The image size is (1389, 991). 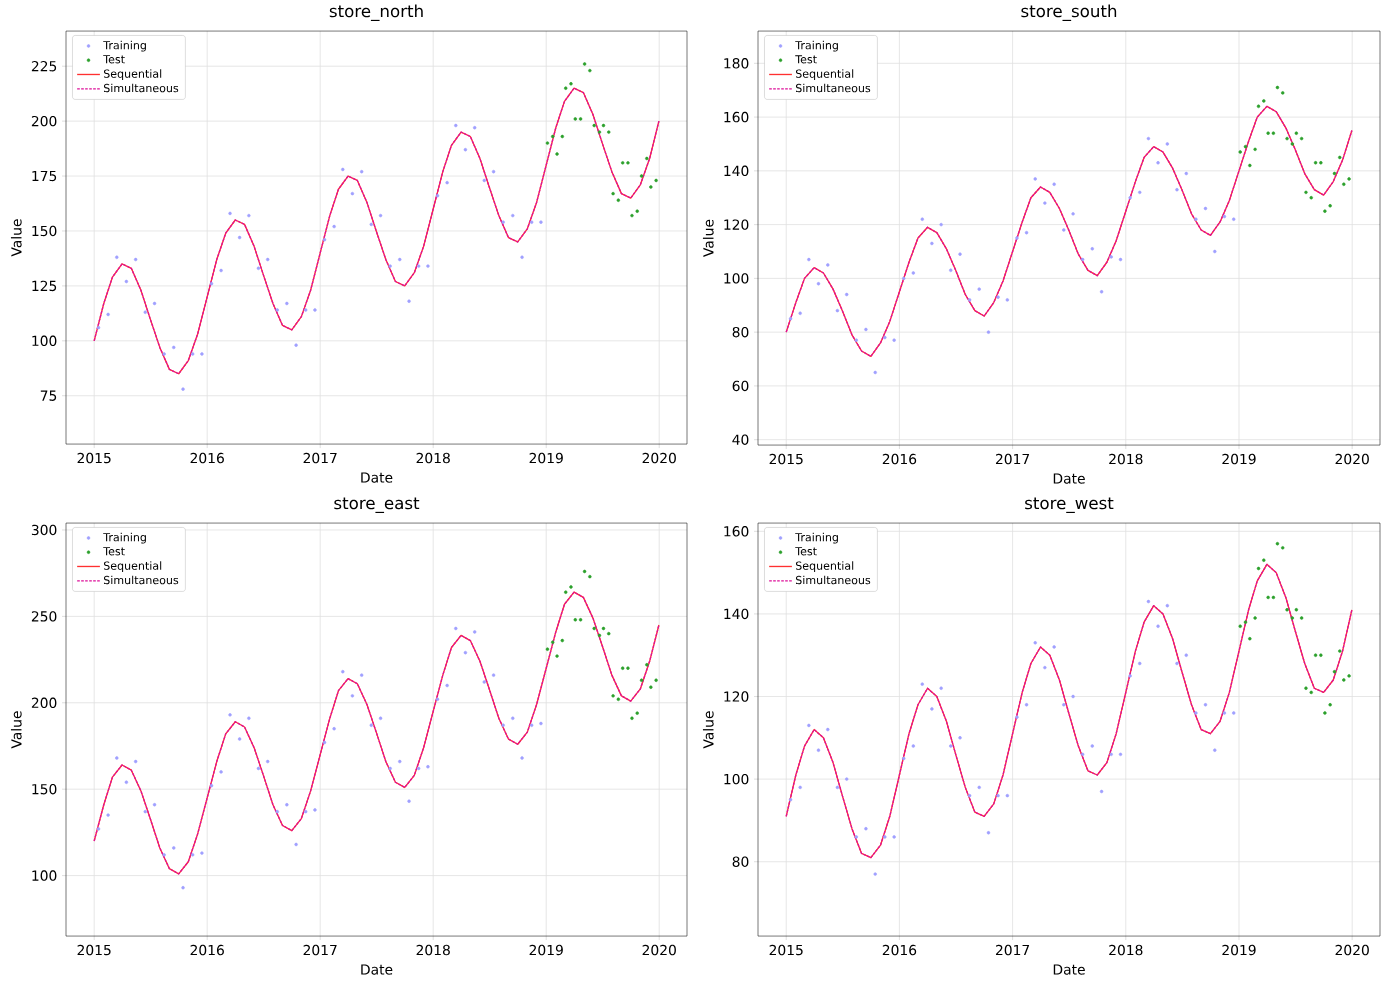 I want to click on x-tick-label: 2017, so click(x=320, y=950).